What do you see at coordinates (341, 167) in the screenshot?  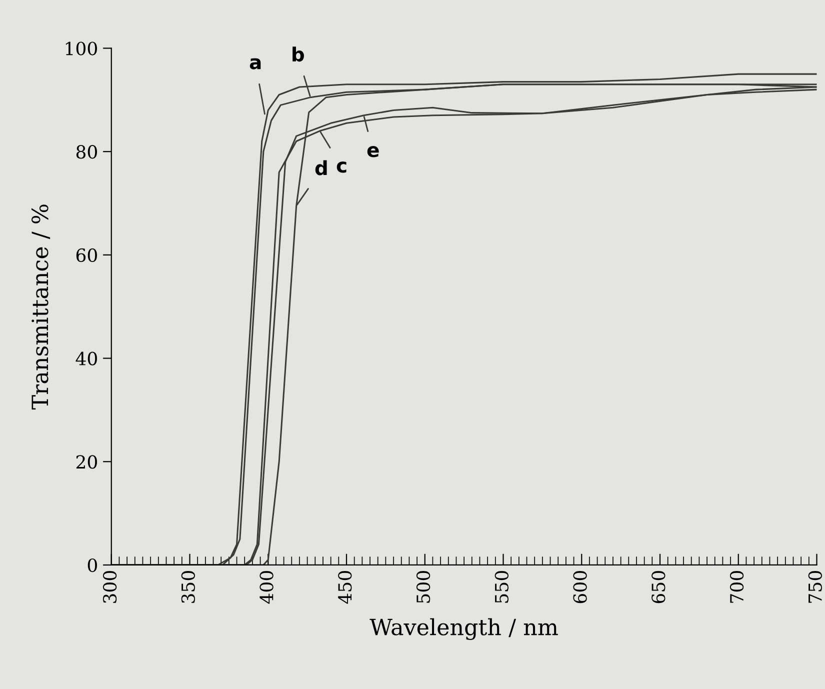 I see `annotation: c` at bounding box center [341, 167].